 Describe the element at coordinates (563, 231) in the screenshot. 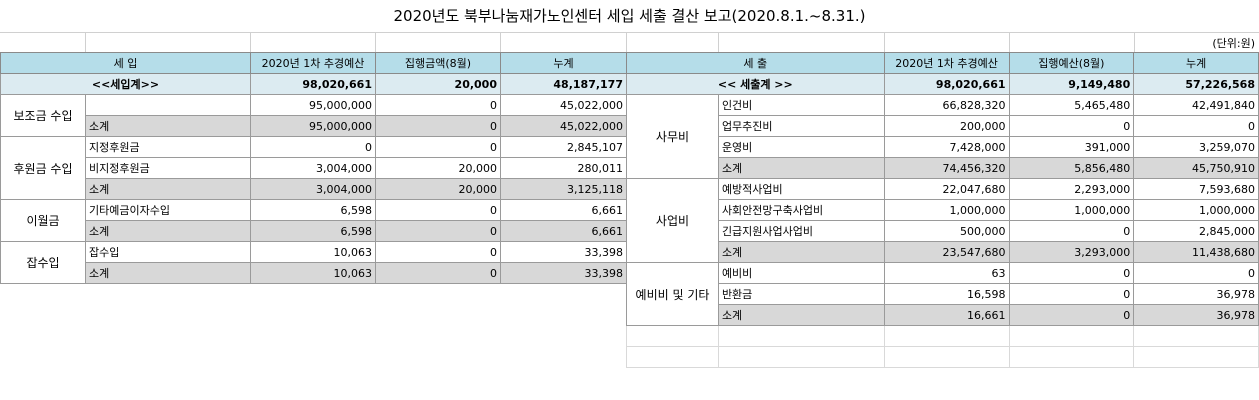

I see `cell-cum: 6,661` at that location.